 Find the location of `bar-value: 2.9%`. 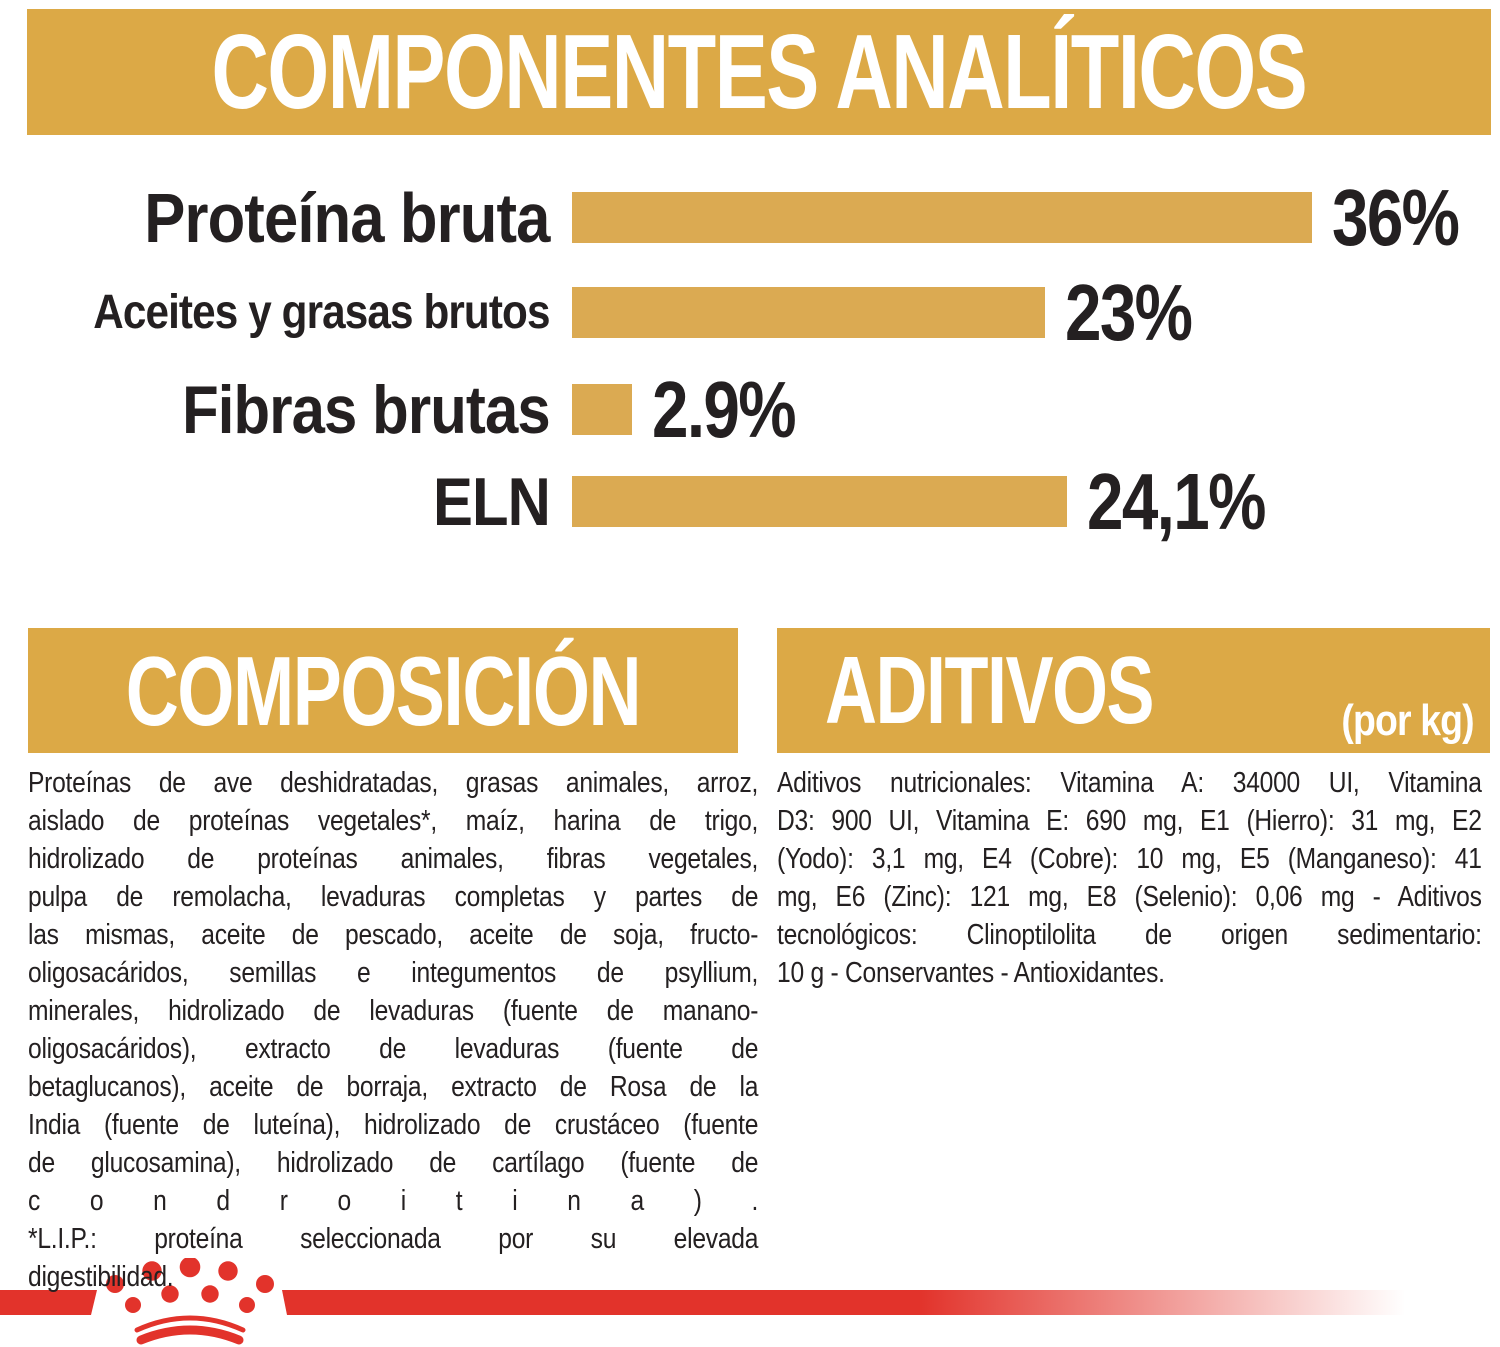

bar-value: 2.9% is located at coordinates (724, 409).